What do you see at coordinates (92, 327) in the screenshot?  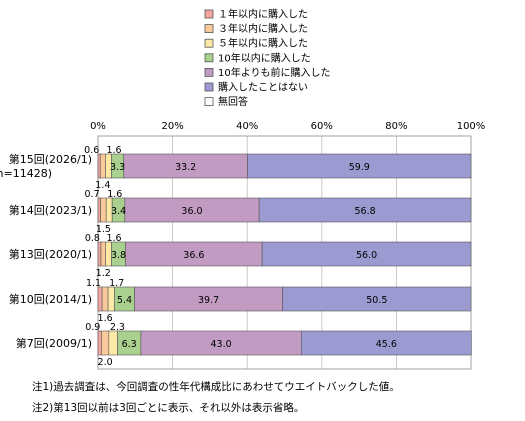 I see `data-label: 0.9` at bounding box center [92, 327].